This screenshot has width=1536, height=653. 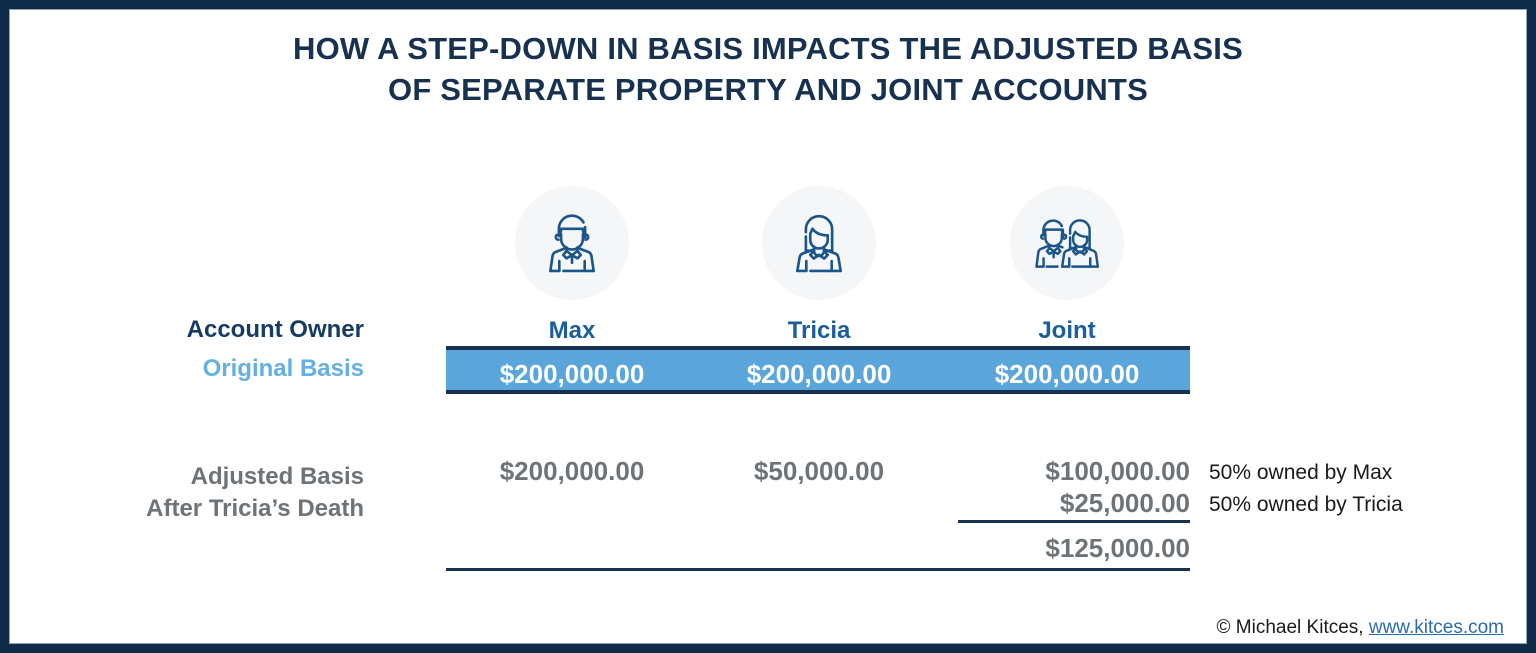 I want to click on title-line-2: OF SEPARATE PROPERTY AND JOINT ACCOUNTS, so click(x=768, y=89).